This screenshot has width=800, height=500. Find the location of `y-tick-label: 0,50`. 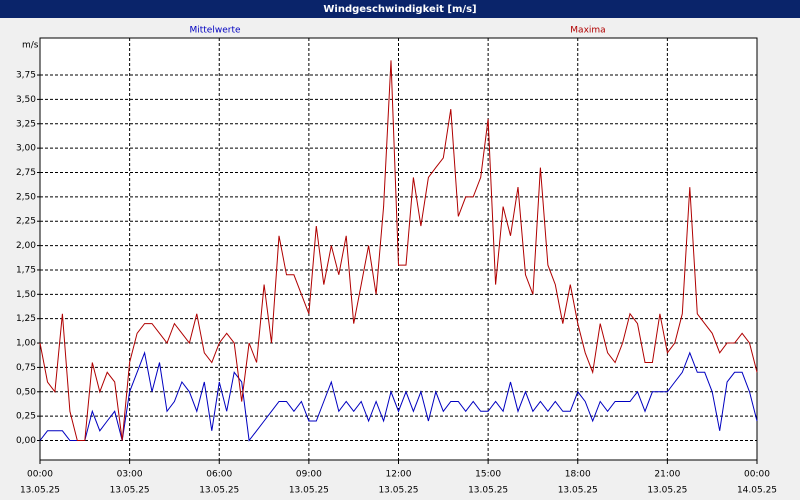

y-tick-label: 0,50 is located at coordinates (26, 392).